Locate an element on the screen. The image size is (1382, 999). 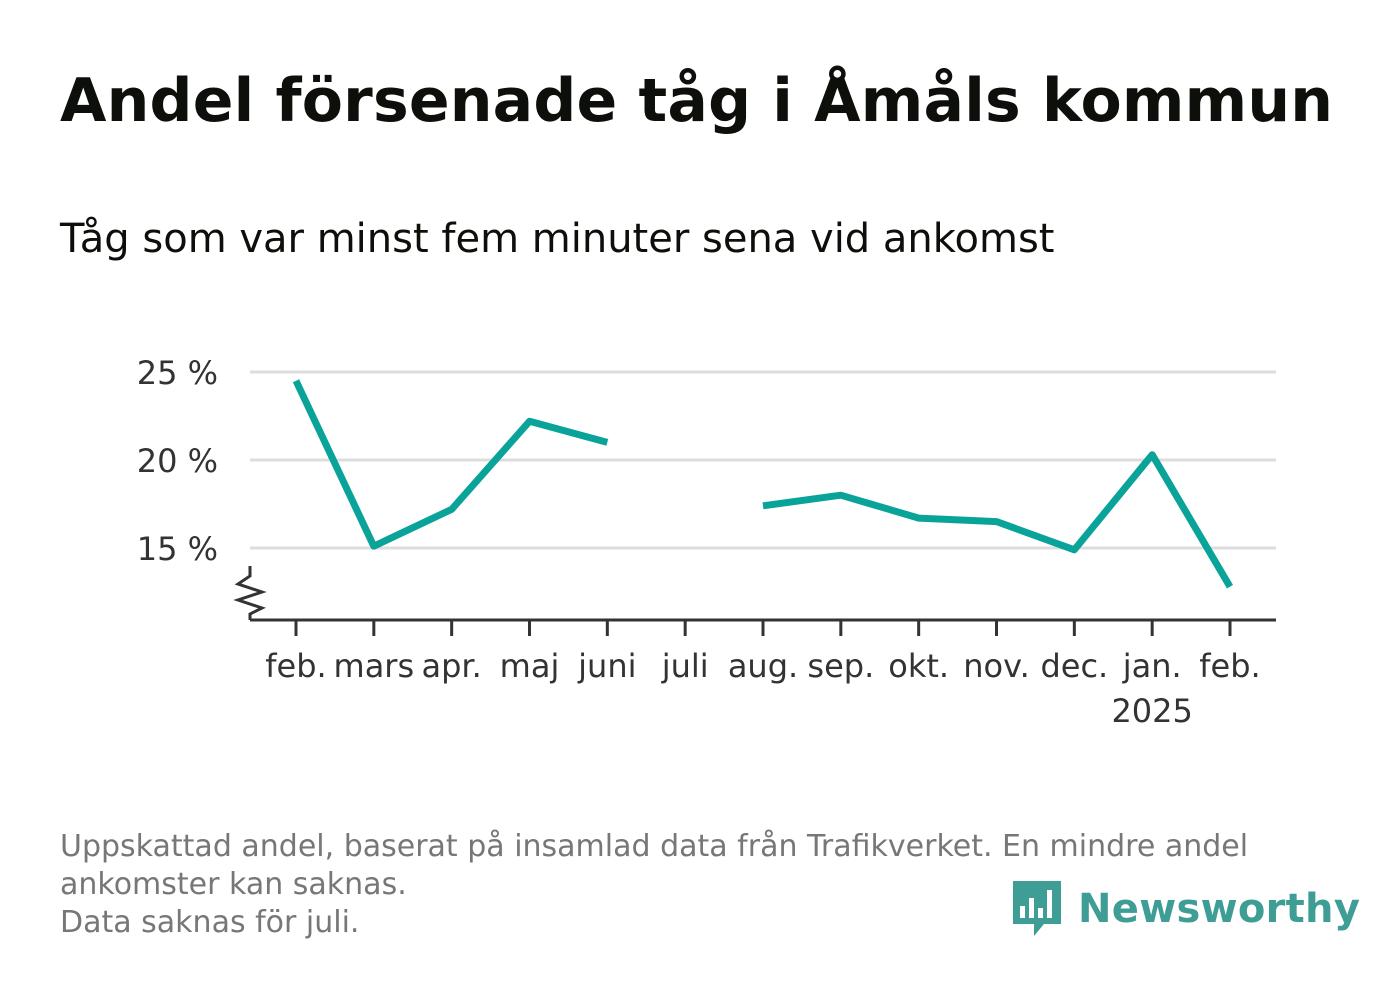
x-tick-label-5: juli is located at coordinates (685, 666).